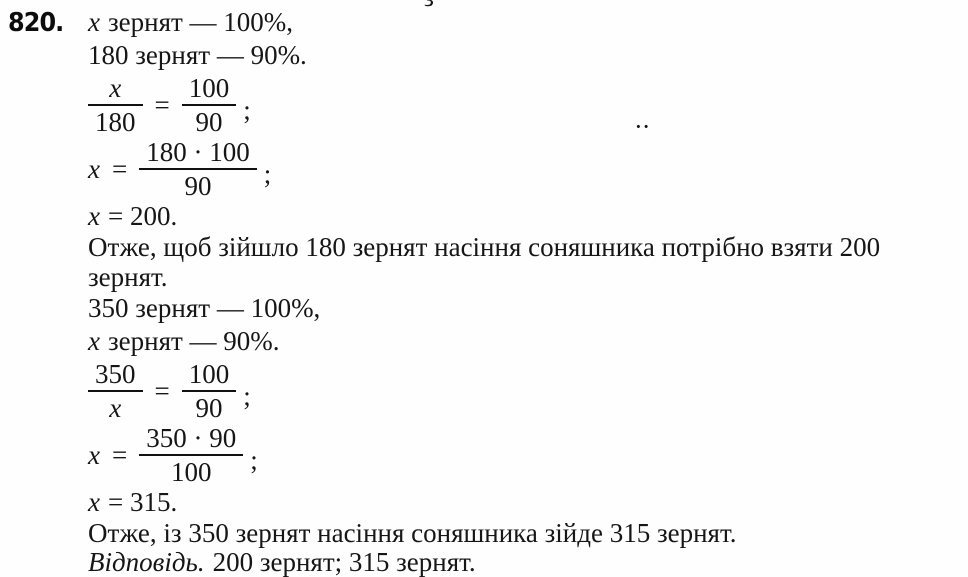 The width and height of the screenshot is (968, 577). I want to click on fraction-denominator: x, so click(115, 407).